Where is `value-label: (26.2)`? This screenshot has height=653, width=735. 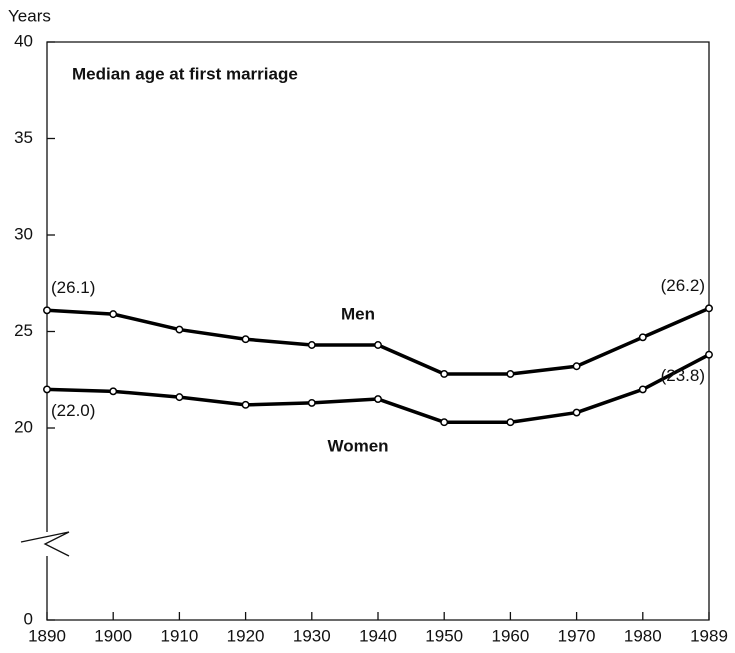 value-label: (26.2) is located at coordinates (683, 285).